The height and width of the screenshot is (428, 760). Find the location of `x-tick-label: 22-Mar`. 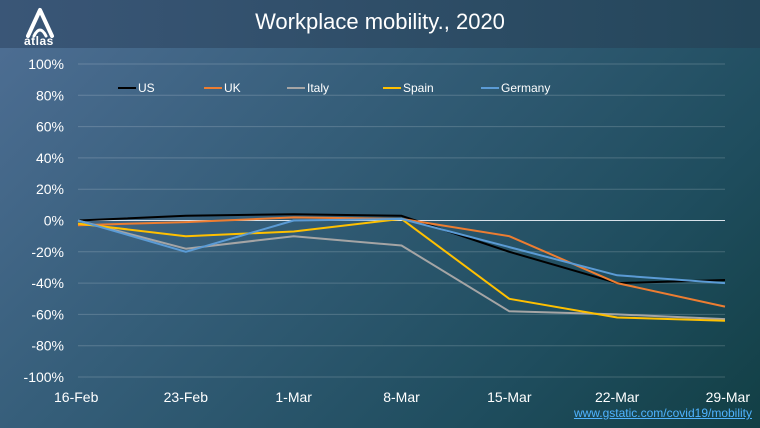

x-tick-label: 22-Mar is located at coordinates (617, 397).